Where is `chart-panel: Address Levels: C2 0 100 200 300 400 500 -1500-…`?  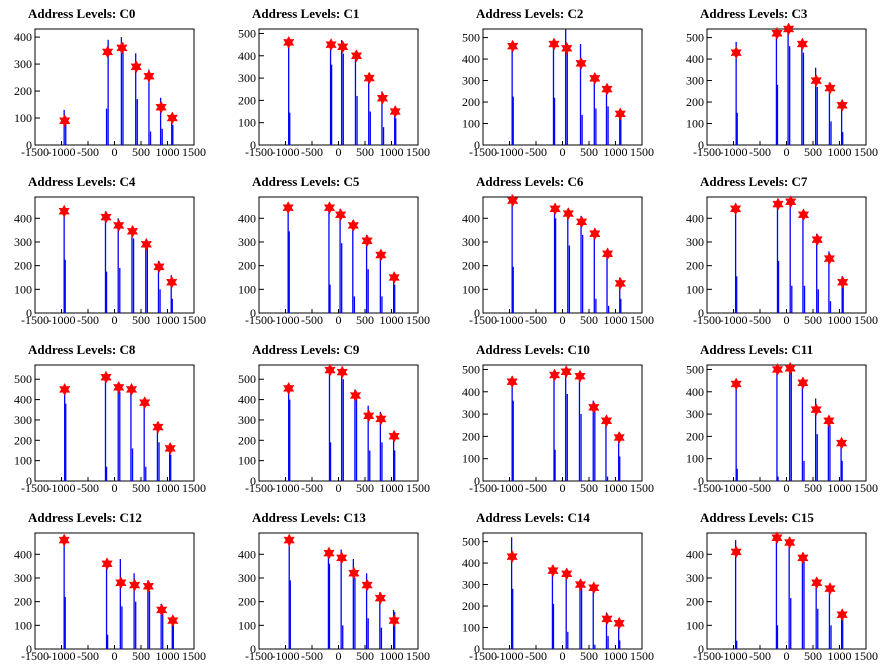 chart-panel: Address Levels: C2 0 100 200 300 400 500 -1500-… is located at coordinates (560, 84).